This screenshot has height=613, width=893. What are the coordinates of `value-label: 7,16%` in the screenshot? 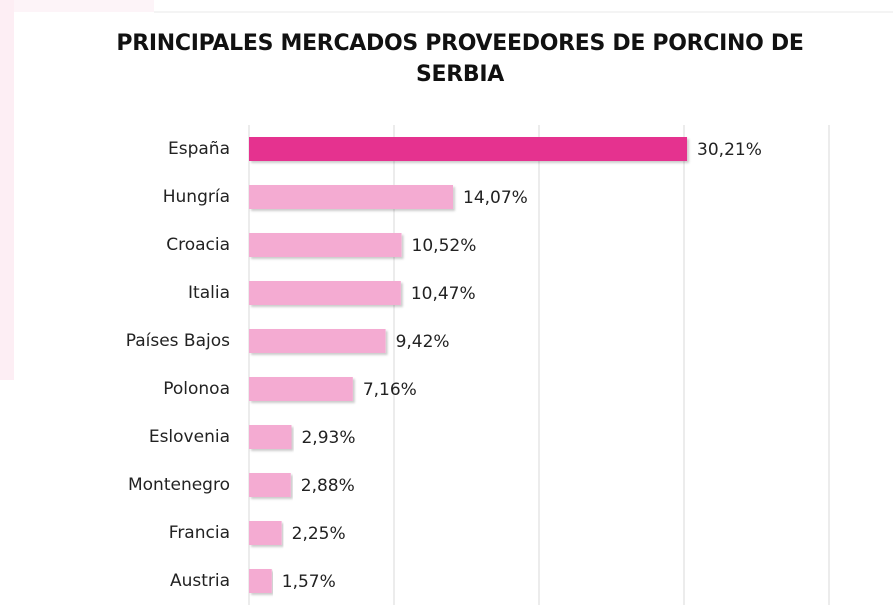 It's located at (390, 390).